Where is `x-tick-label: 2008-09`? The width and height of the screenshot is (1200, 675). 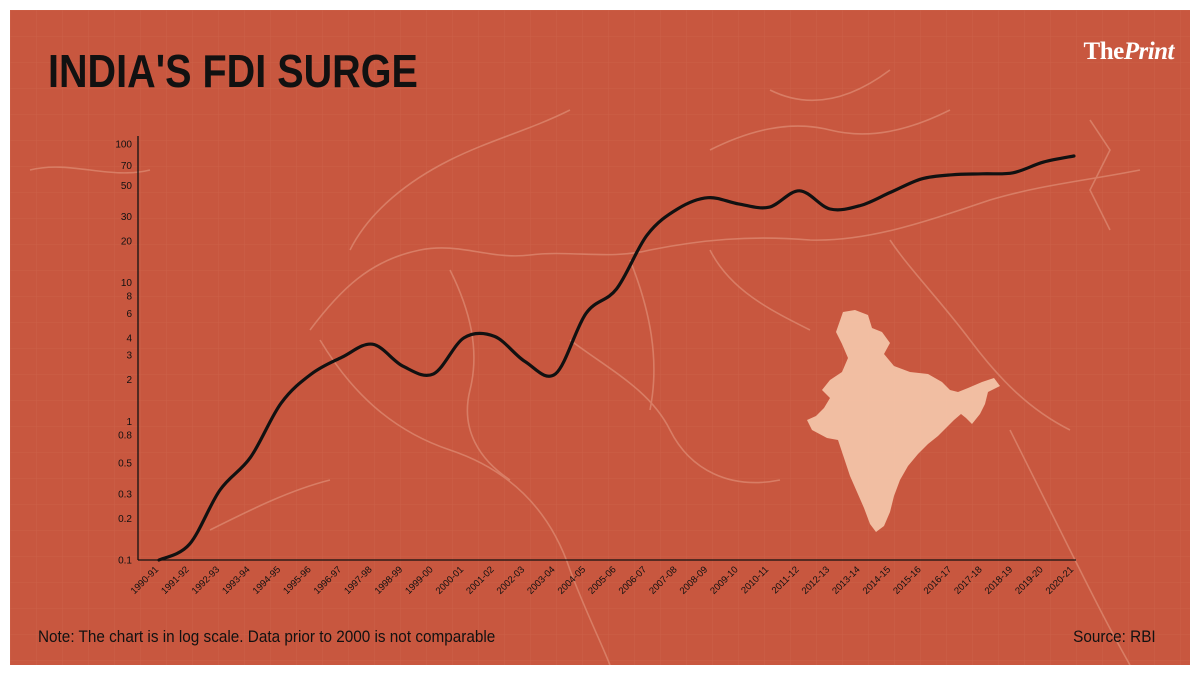 x-tick-label: 2008-09 is located at coordinates (694, 580).